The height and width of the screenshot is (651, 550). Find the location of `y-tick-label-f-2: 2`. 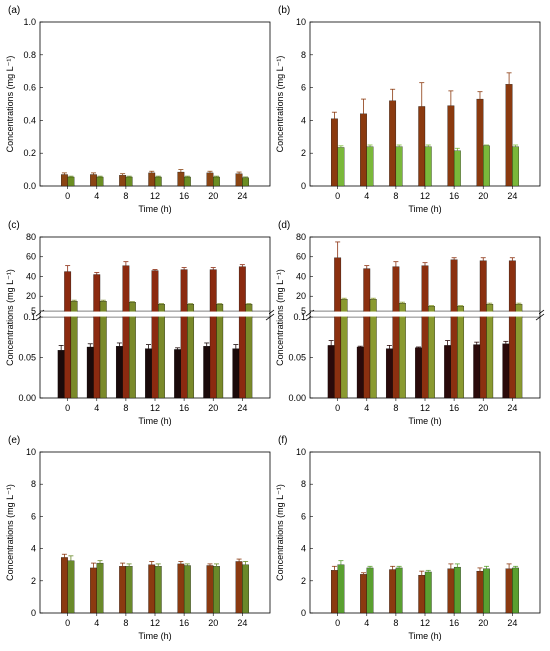

y-tick-label-f-2: 2 is located at coordinates (303, 581).